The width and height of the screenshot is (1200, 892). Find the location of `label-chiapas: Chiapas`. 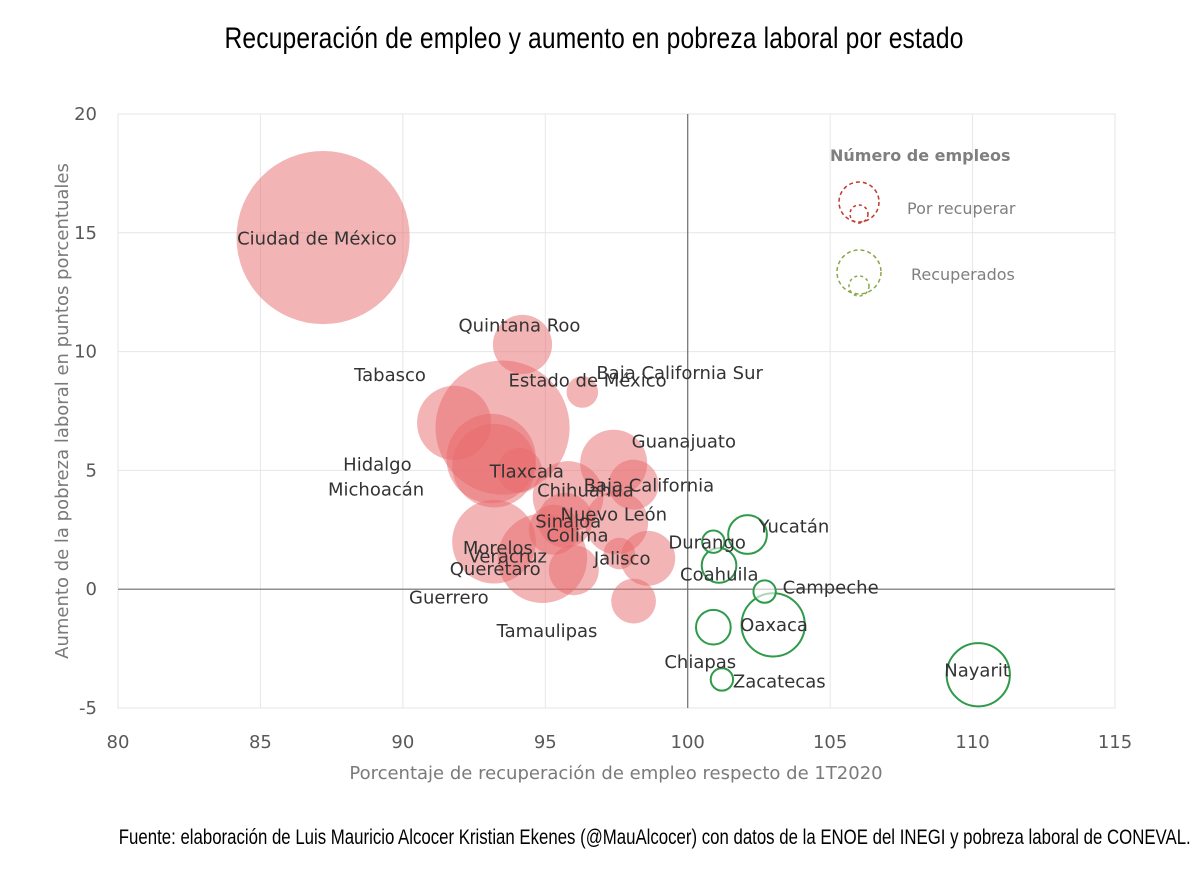

label-chiapas: Chiapas is located at coordinates (700, 662).